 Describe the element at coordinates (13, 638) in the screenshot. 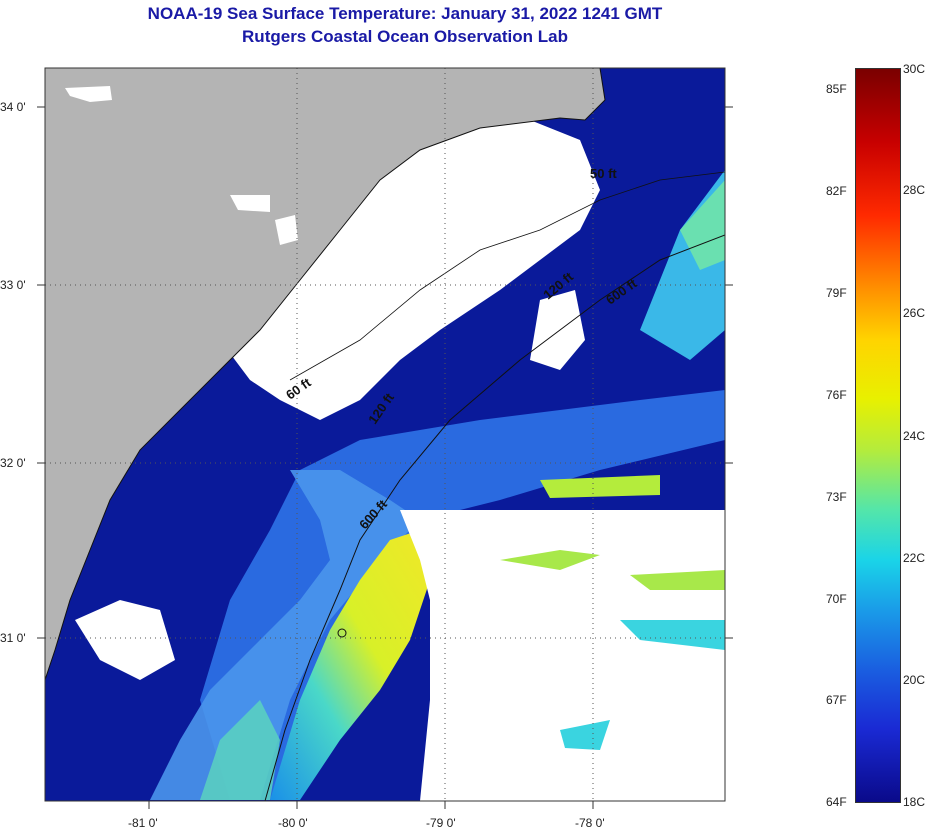

I see `lat-label: 31 0'` at that location.